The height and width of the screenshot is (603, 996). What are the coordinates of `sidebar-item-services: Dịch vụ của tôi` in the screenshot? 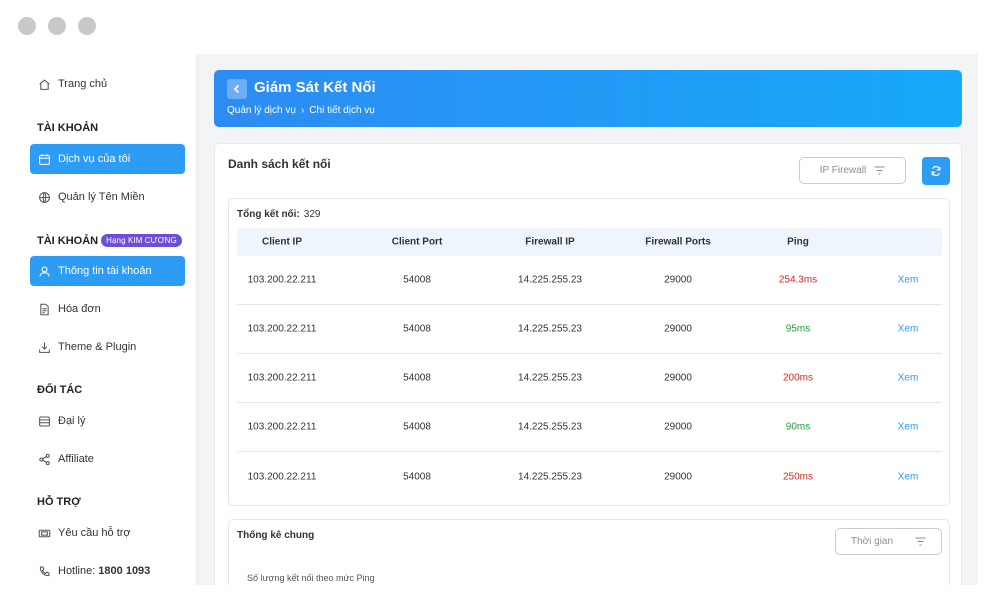 It's located at (107, 159).